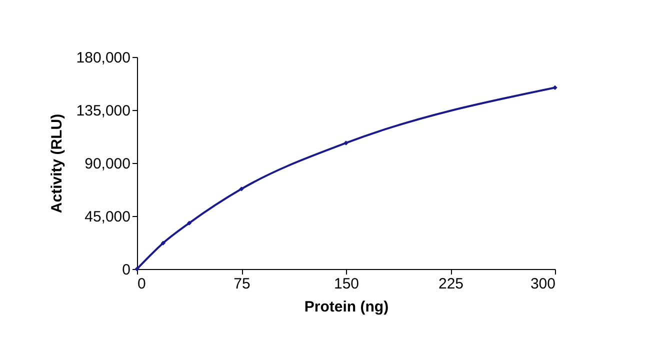 Image resolution: width=650 pixels, height=360 pixels. I want to click on y-tick-label: 0, so click(126, 270).